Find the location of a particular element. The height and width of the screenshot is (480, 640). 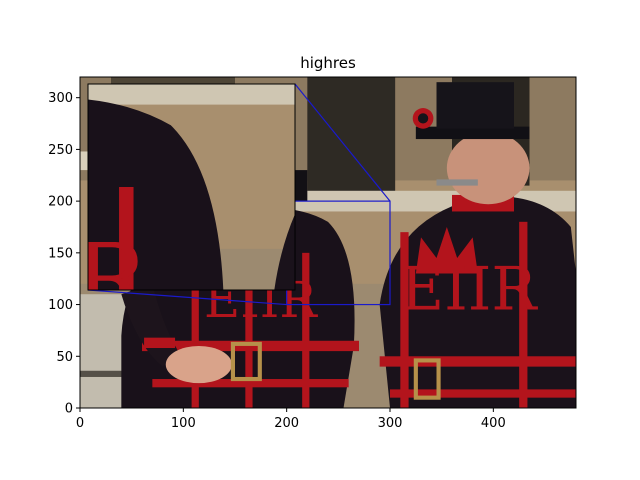

x-tick-label: 400 is located at coordinates (493, 423).